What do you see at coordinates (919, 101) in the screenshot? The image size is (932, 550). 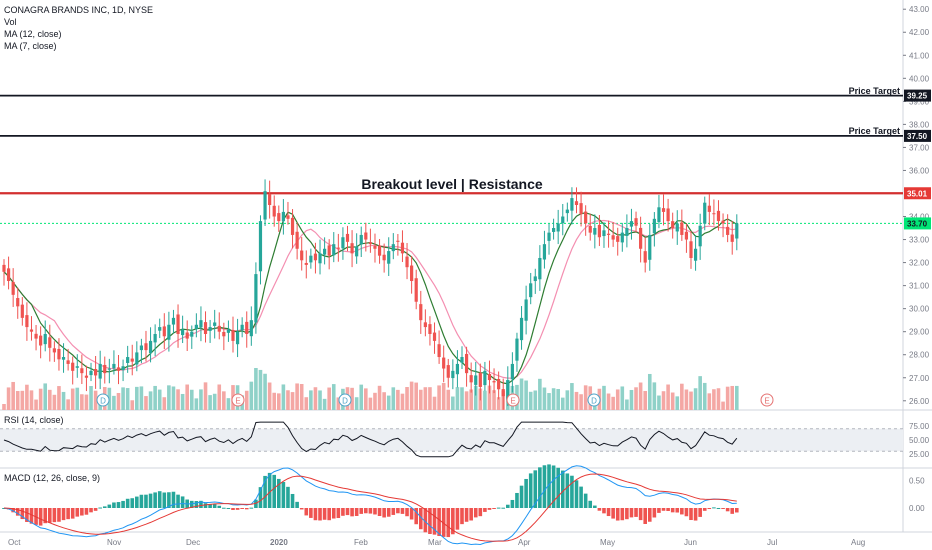 I see `price-tick-label: 39.00` at bounding box center [919, 101].